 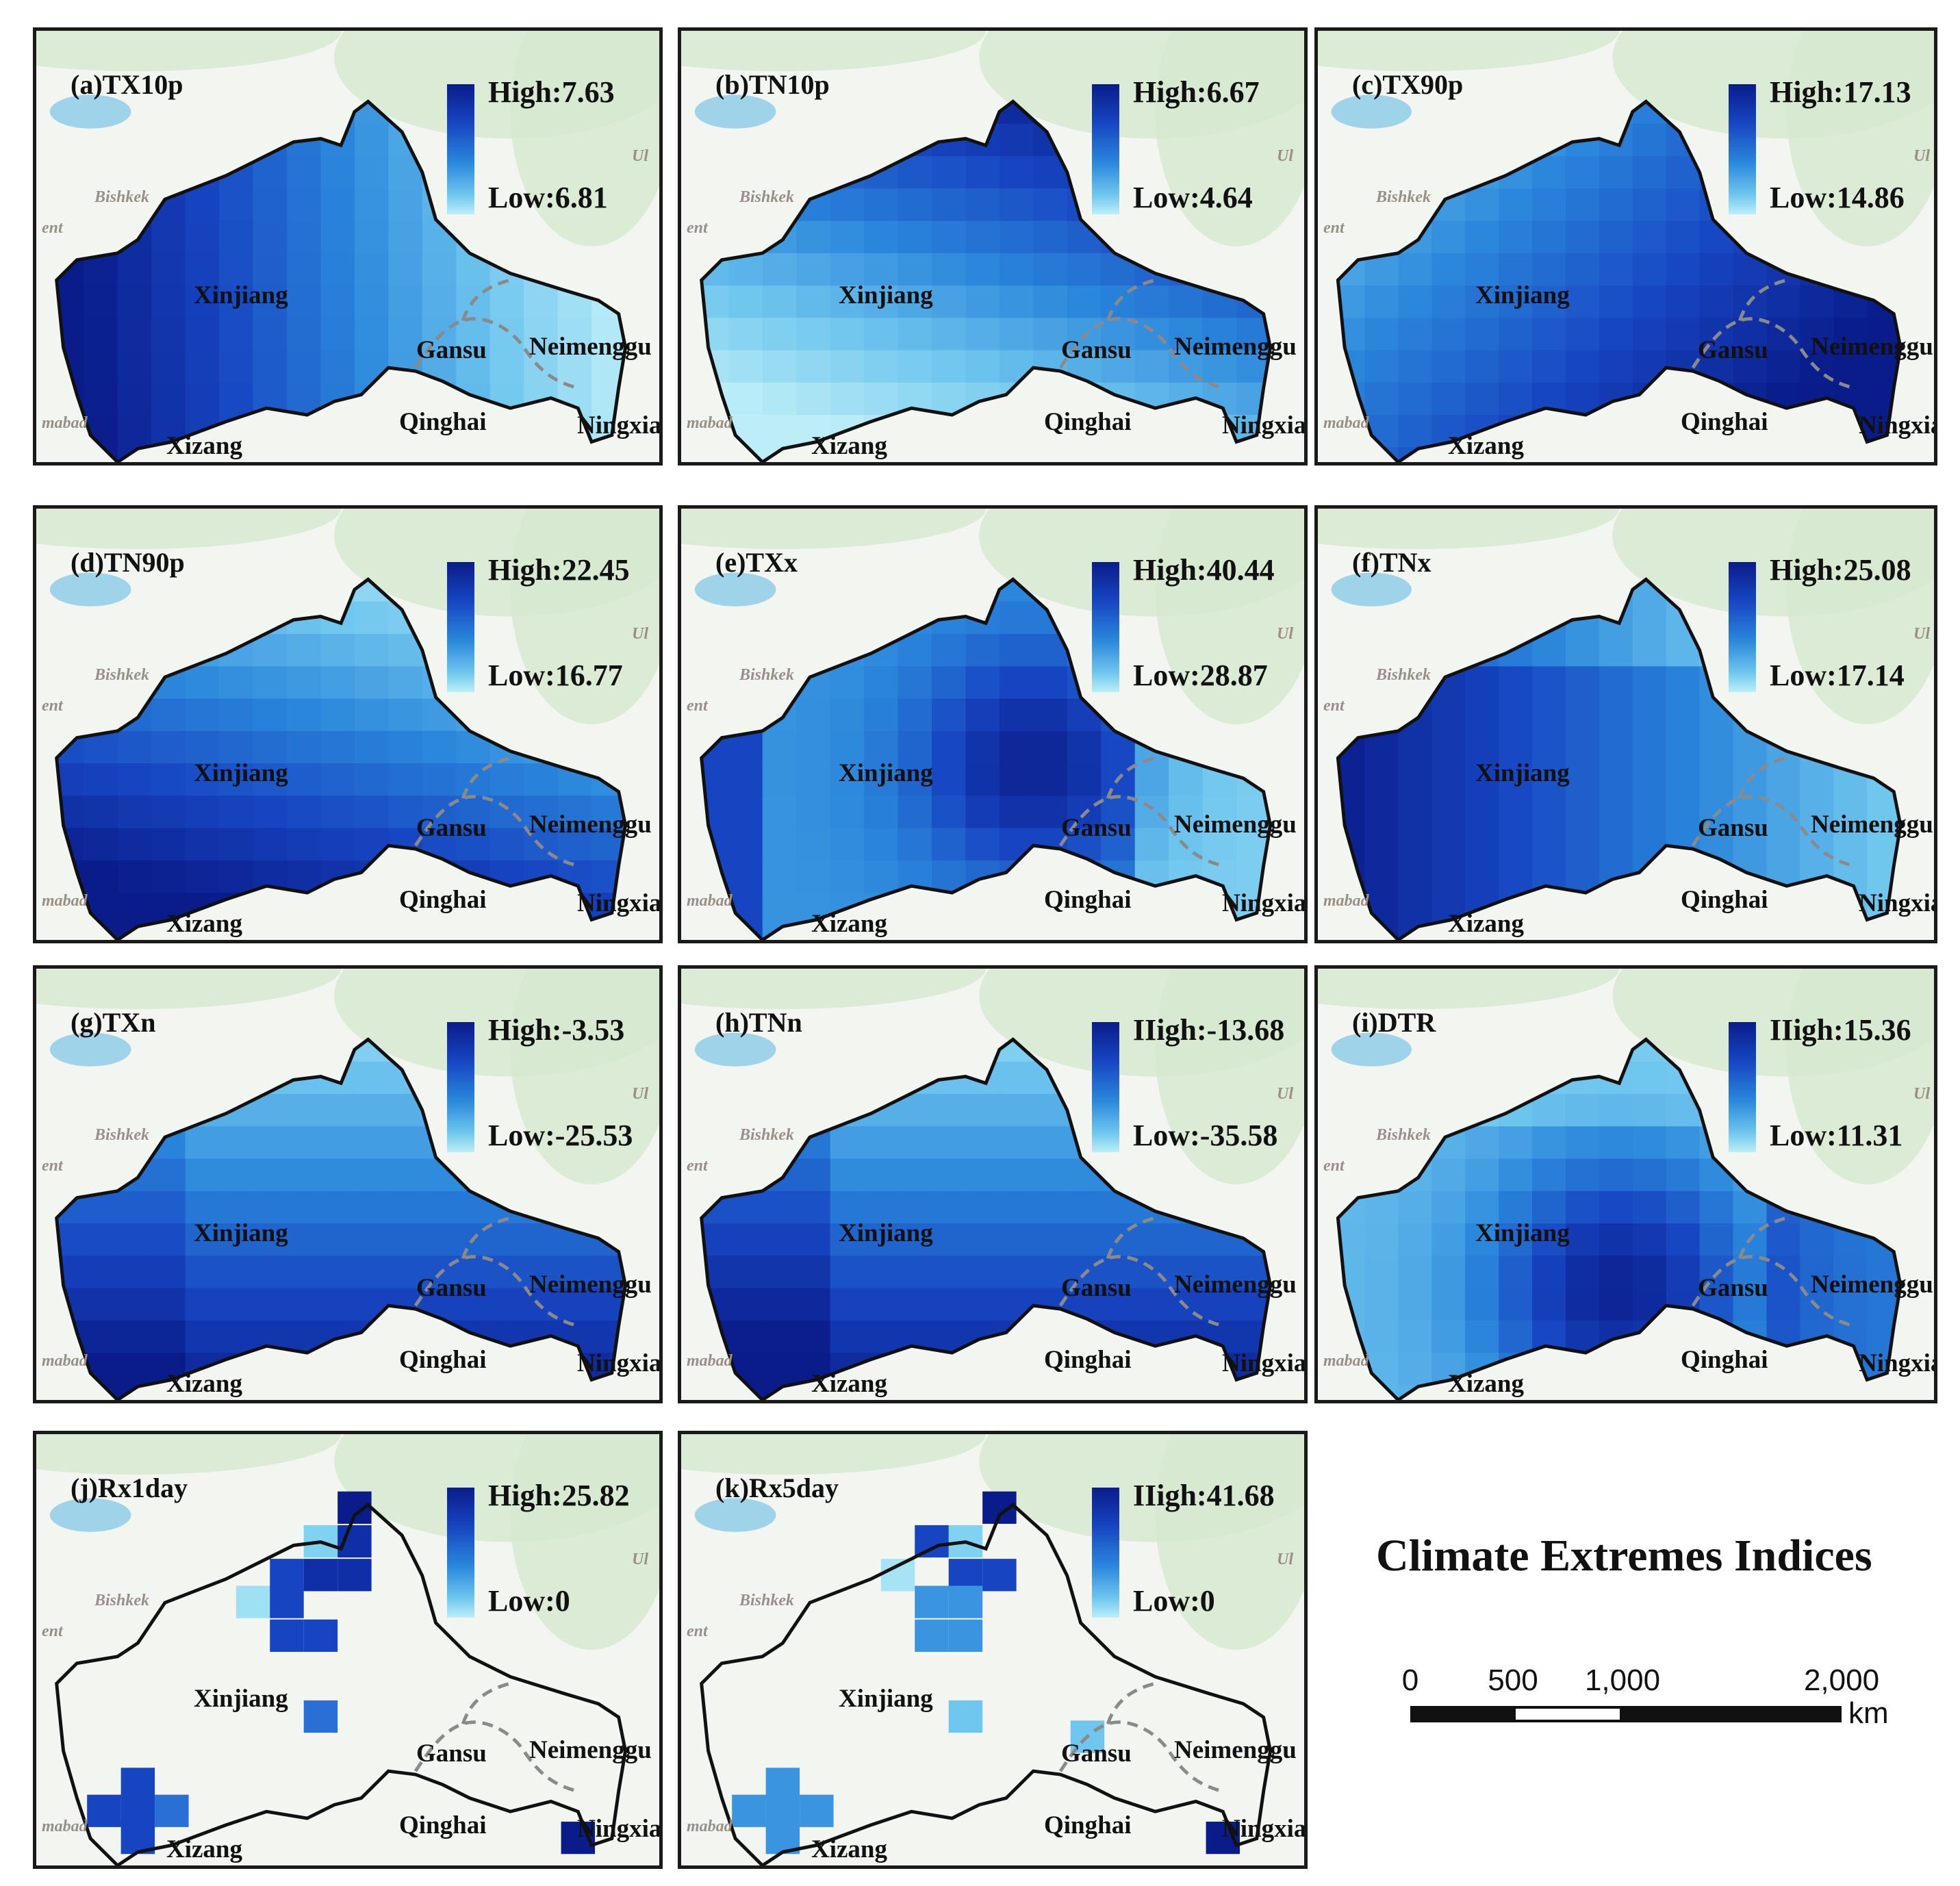 What do you see at coordinates (443, 1825) in the screenshot?
I see `label-qinghai: Qinghai` at bounding box center [443, 1825].